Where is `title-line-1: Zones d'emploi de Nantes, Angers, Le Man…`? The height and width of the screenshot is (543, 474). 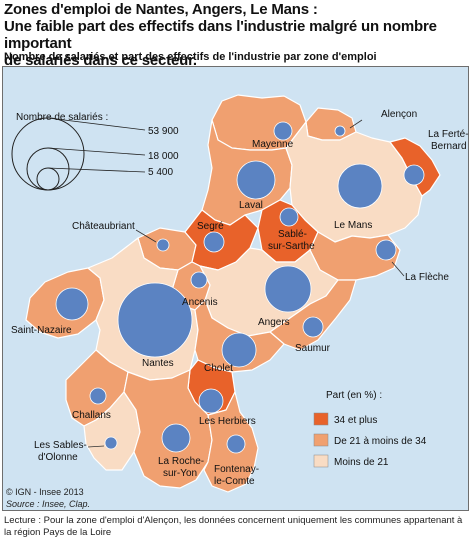 title-line-1: Zones d'emploi de Nantes, Angers, Le Man… is located at coordinates (161, 9).